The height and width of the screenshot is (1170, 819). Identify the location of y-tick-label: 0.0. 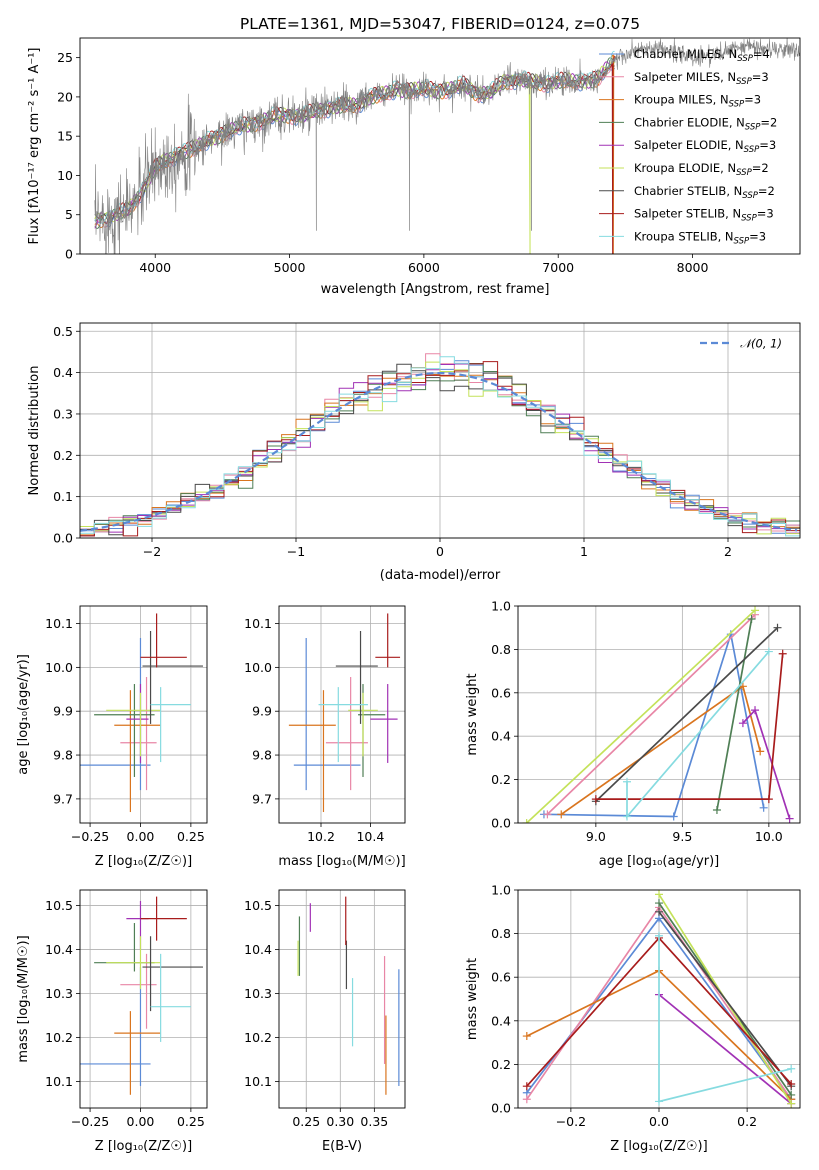
(63, 538).